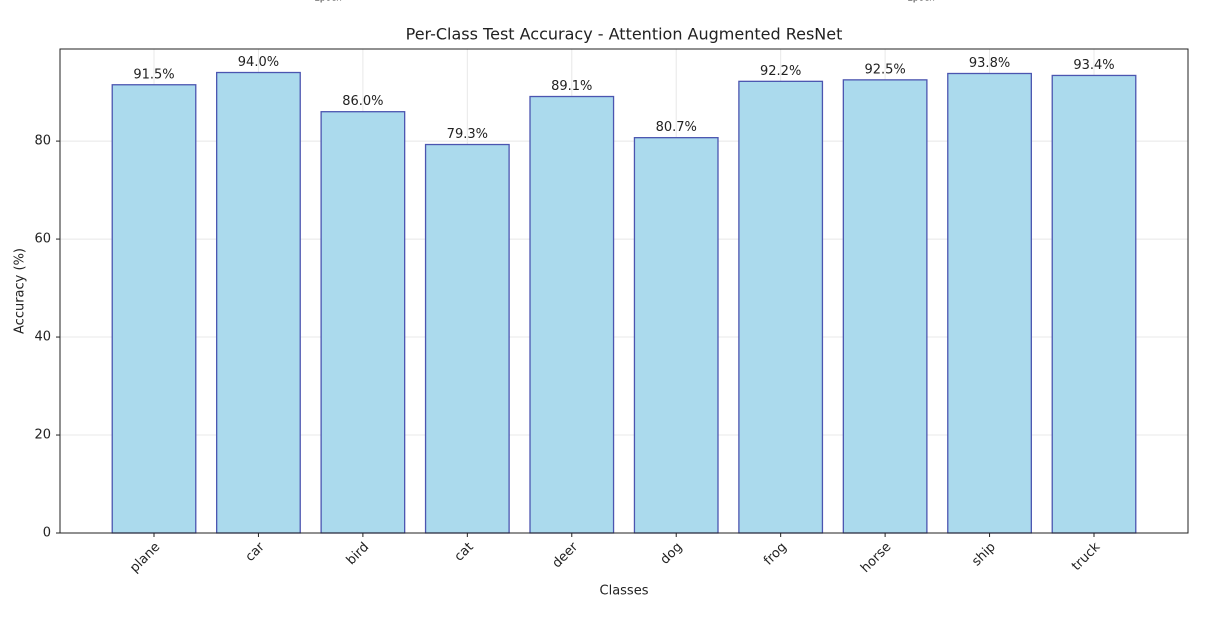 The width and height of the screenshot is (1205, 624). What do you see at coordinates (464, 552) in the screenshot?
I see `x-tick-label: cat` at bounding box center [464, 552].